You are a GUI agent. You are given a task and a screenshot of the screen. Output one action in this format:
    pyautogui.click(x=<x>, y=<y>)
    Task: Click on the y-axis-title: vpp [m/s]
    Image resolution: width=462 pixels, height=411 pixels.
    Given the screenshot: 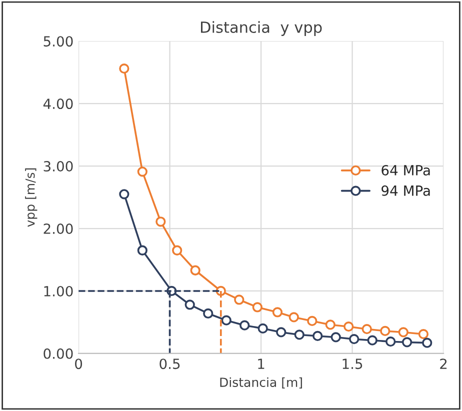 What is the action you would take?
    pyautogui.click(x=31, y=197)
    